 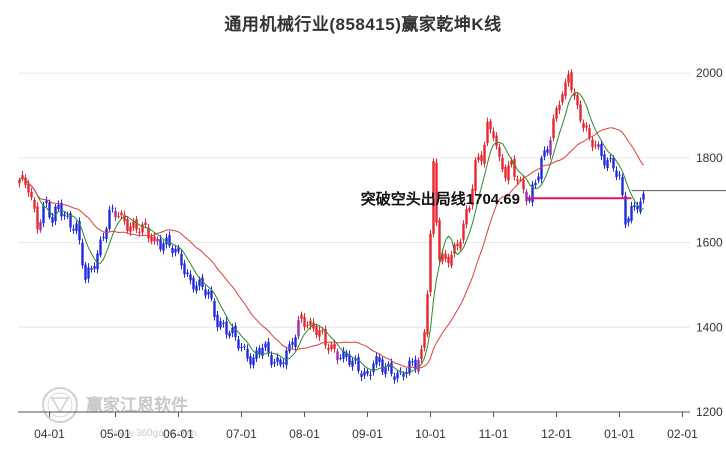 What do you see at coordinates (556, 434) in the screenshot?
I see `x-tick-label: 12-01` at bounding box center [556, 434].